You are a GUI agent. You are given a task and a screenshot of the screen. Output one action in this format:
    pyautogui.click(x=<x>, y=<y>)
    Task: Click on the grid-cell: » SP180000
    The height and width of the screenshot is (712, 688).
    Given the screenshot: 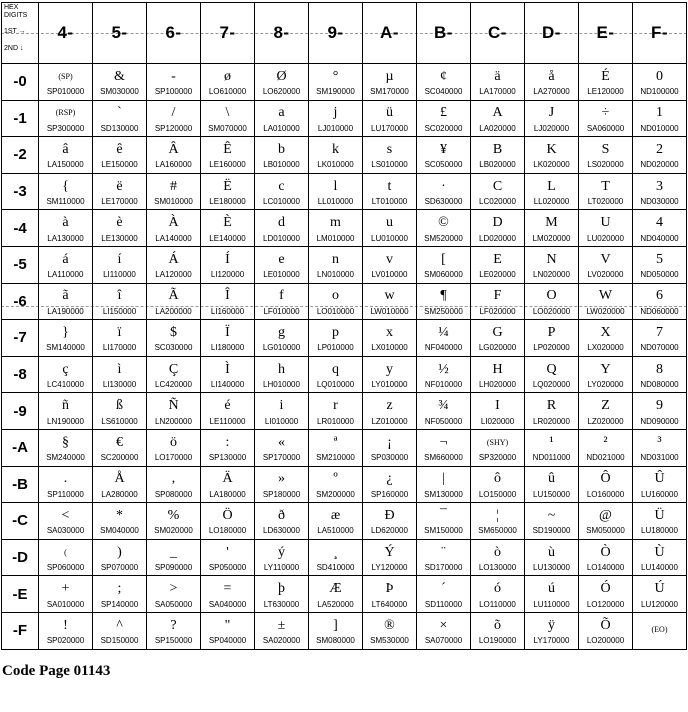 What is the action you would take?
    pyautogui.click(x=281, y=484)
    